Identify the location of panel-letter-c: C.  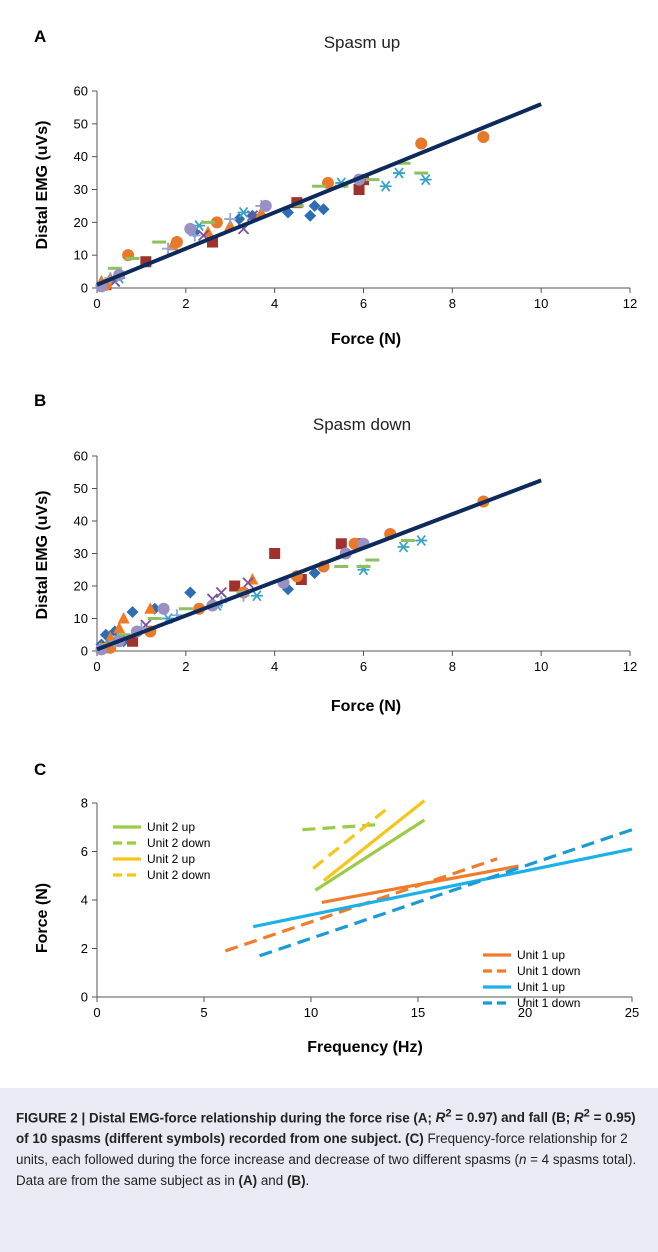
(40, 769).